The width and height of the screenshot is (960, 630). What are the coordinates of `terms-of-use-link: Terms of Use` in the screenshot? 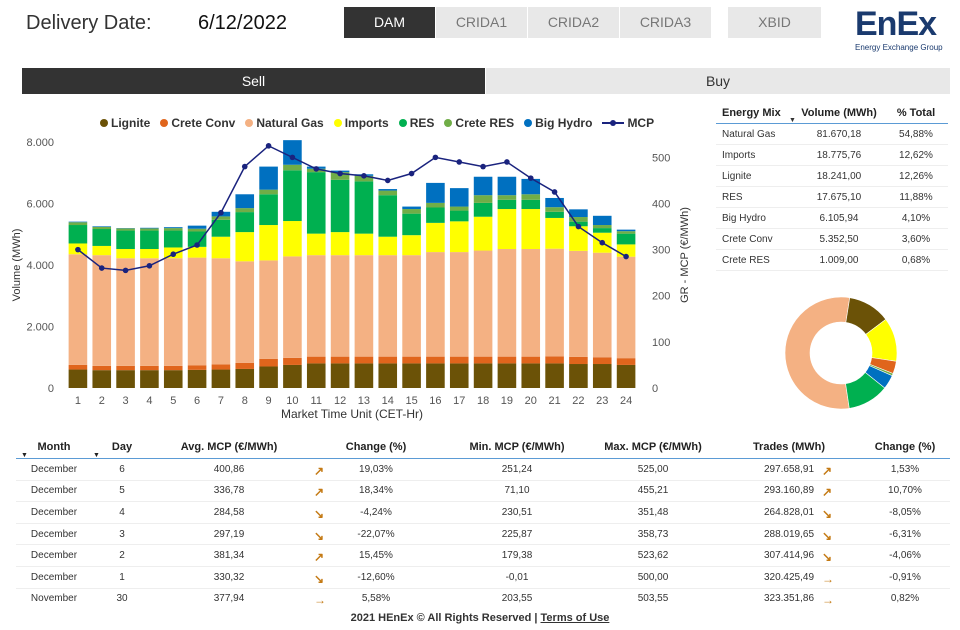 It's located at (575, 618).